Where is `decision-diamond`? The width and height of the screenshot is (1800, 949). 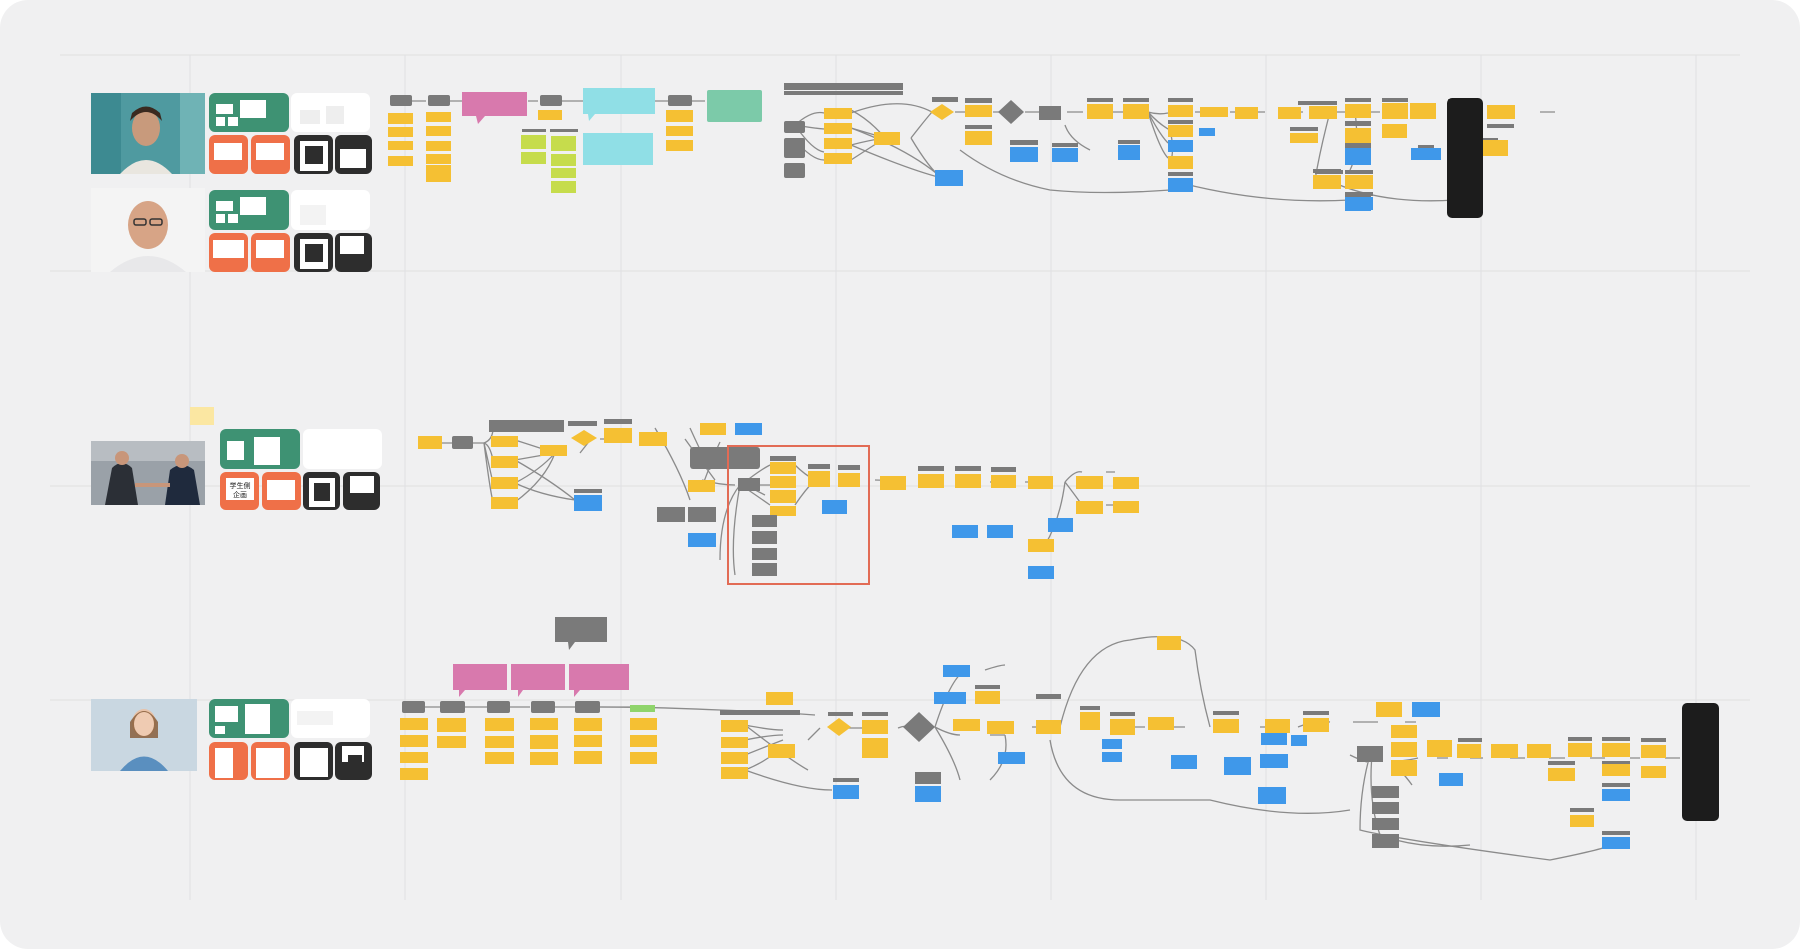 decision-diamond is located at coordinates (584, 438).